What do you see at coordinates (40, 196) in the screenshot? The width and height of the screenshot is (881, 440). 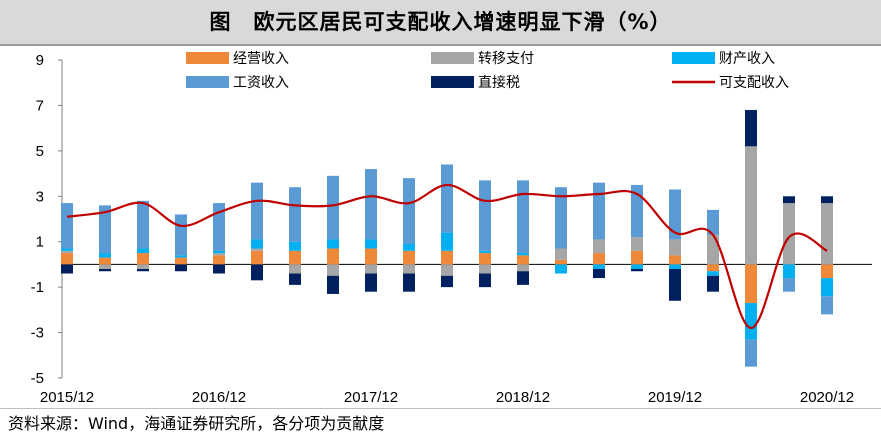 I see `y-tick-label: 3` at bounding box center [40, 196].